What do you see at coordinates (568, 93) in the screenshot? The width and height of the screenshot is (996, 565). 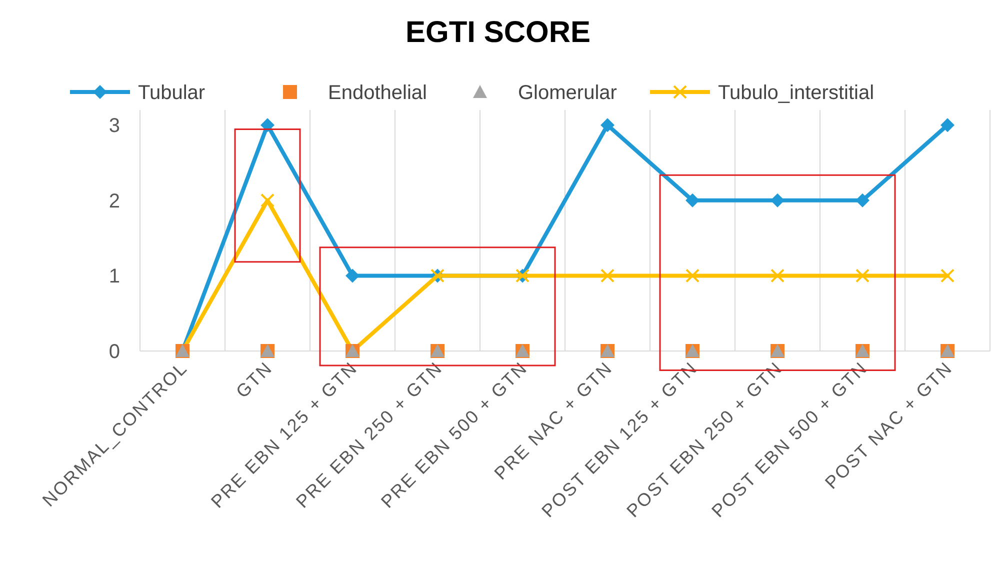 I see `legend-label: Glomerular` at bounding box center [568, 93].